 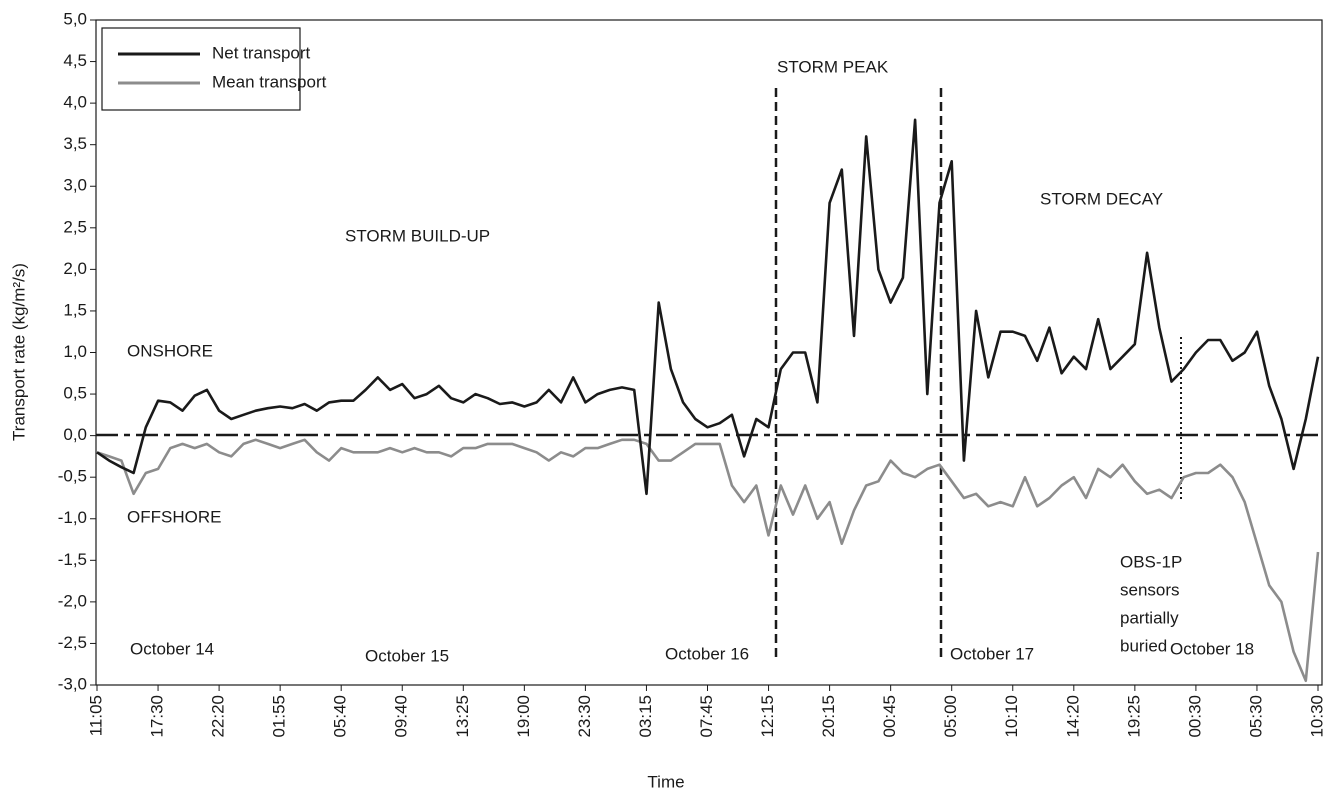 I want to click on y-tick-label: -1,0, so click(x=72, y=517).